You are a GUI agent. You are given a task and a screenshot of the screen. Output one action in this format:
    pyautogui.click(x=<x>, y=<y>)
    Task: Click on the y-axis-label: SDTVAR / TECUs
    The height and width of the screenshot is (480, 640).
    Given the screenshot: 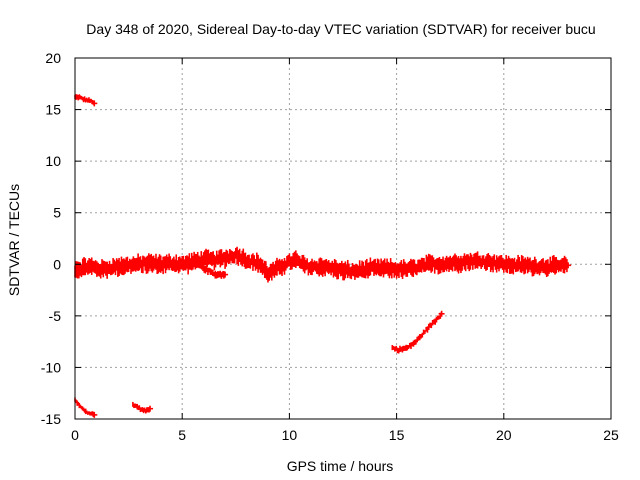 What is the action you would take?
    pyautogui.click(x=14, y=240)
    